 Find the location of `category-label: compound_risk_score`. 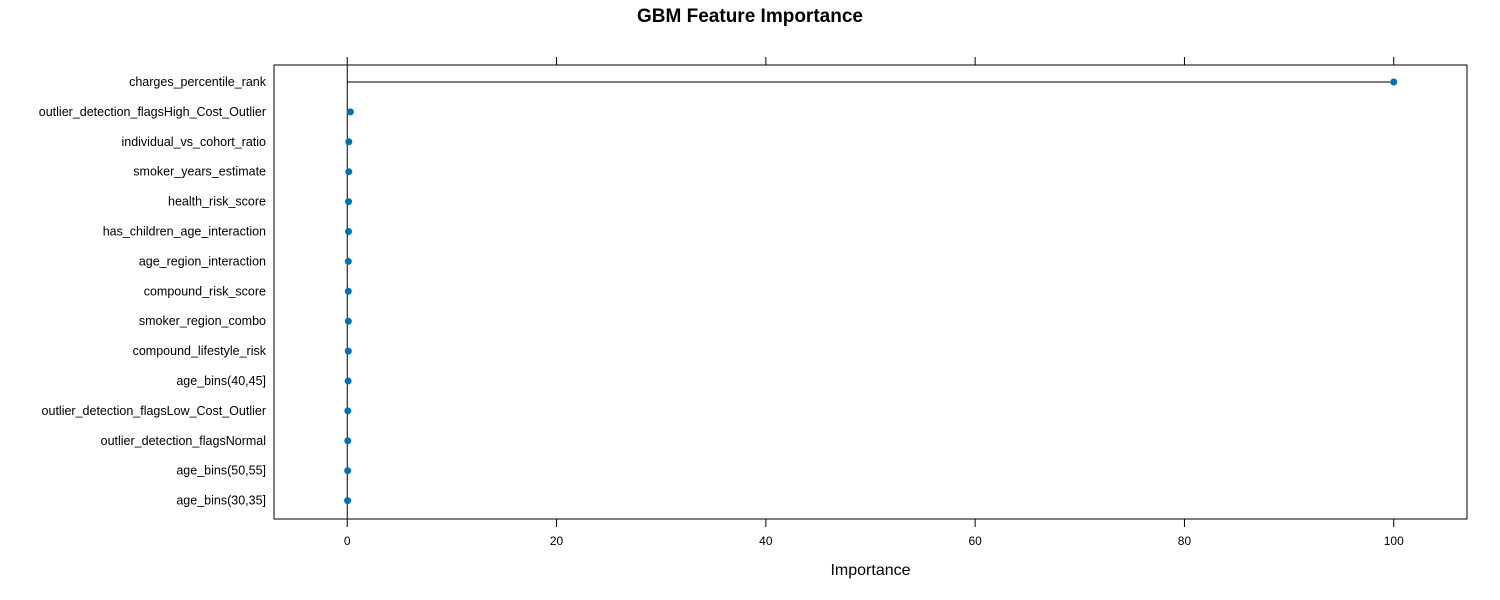

category-label: compound_risk_score is located at coordinates (205, 291).